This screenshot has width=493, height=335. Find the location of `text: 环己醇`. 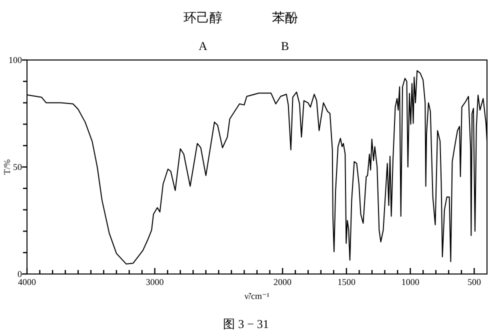

text: 环己醇 is located at coordinates (203, 17).